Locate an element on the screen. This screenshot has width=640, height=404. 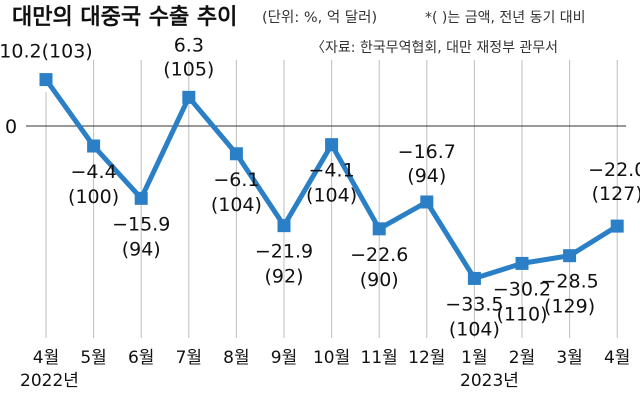
x-tick-label: 6월 is located at coordinates (141, 358).